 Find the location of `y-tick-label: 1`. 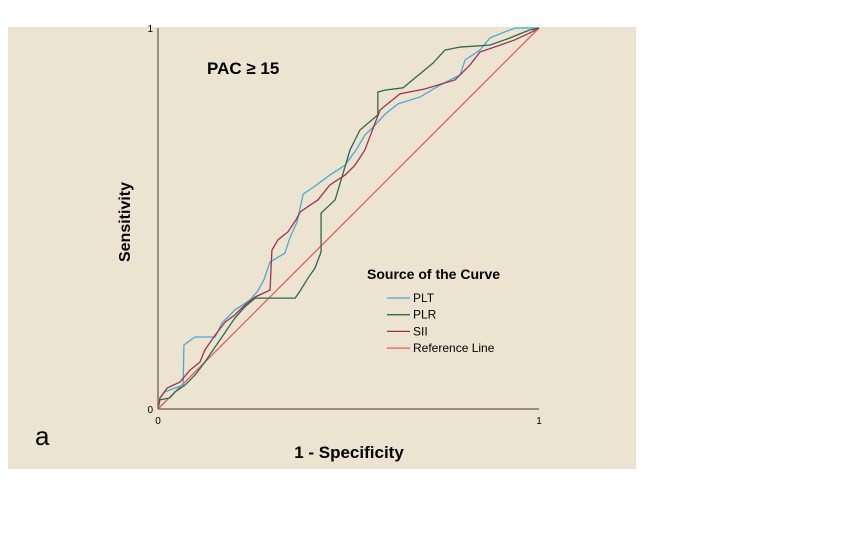

y-tick-label: 1 is located at coordinates (150, 29).